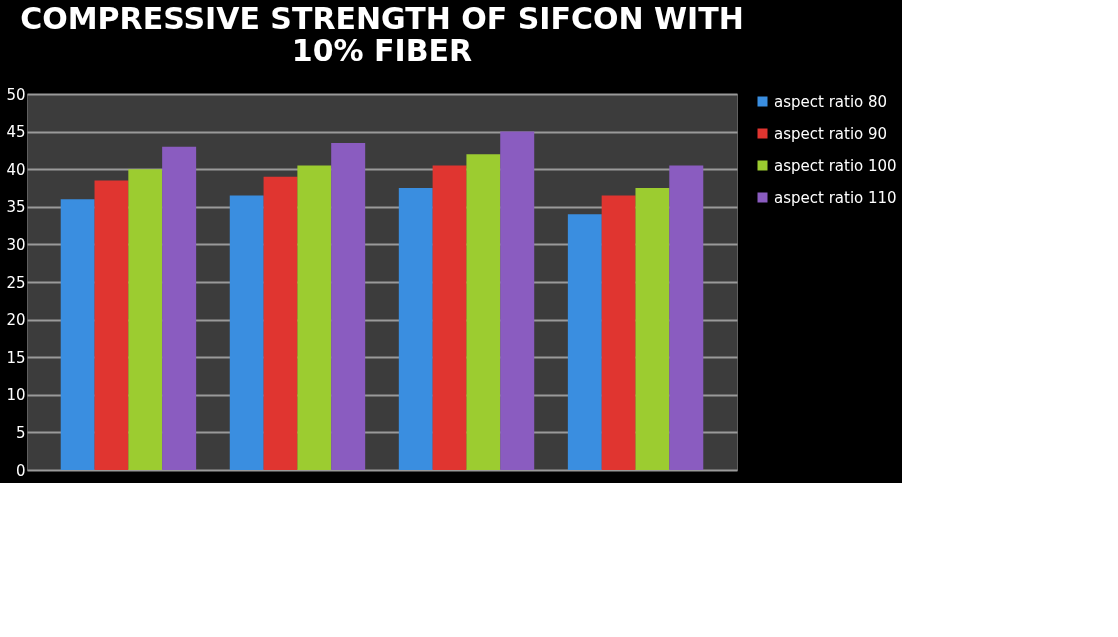 The height and width of the screenshot is (637, 1118). What do you see at coordinates (382, 18) in the screenshot?
I see `text: COMPRESSIVE STRENGTH OF SIFCON WITH` at bounding box center [382, 18].